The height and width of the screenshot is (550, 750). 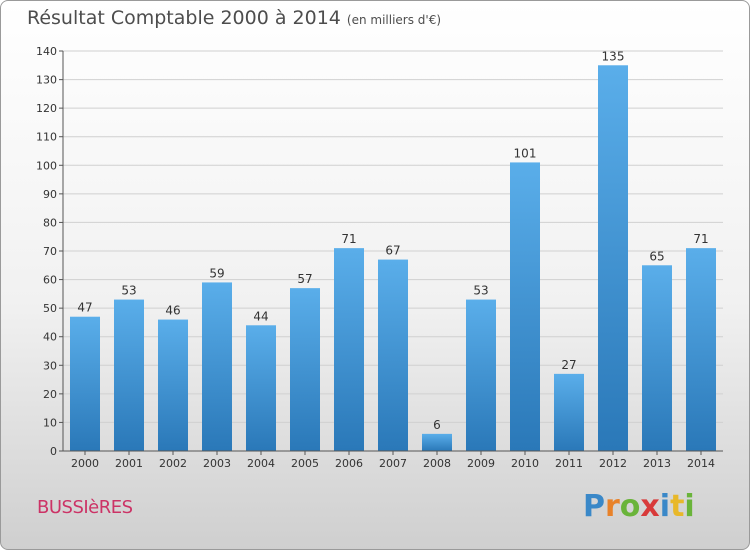 I want to click on data-label: 6, so click(x=437, y=425).